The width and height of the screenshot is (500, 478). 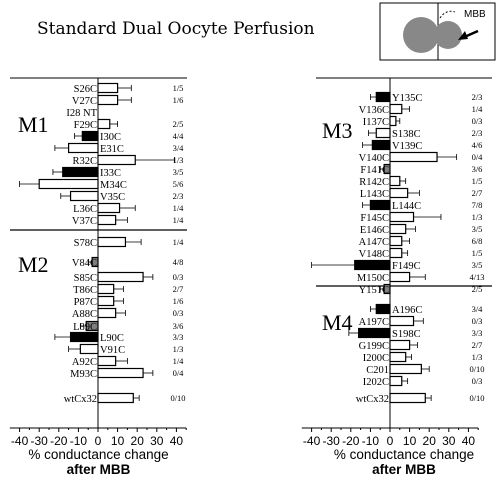 I want to click on fraction-label: 1/6, so click(x=178, y=301).